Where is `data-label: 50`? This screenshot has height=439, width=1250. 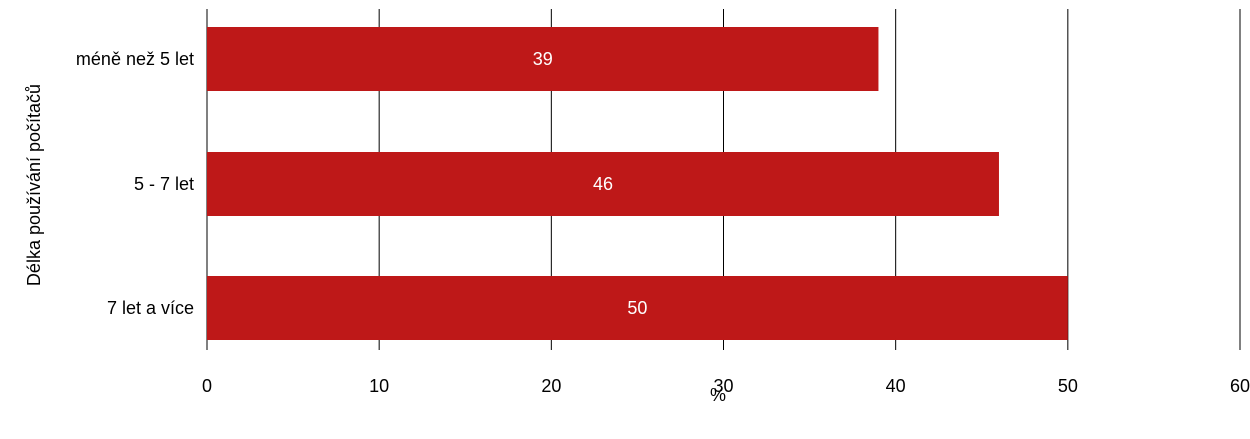 data-label: 50 is located at coordinates (637, 308).